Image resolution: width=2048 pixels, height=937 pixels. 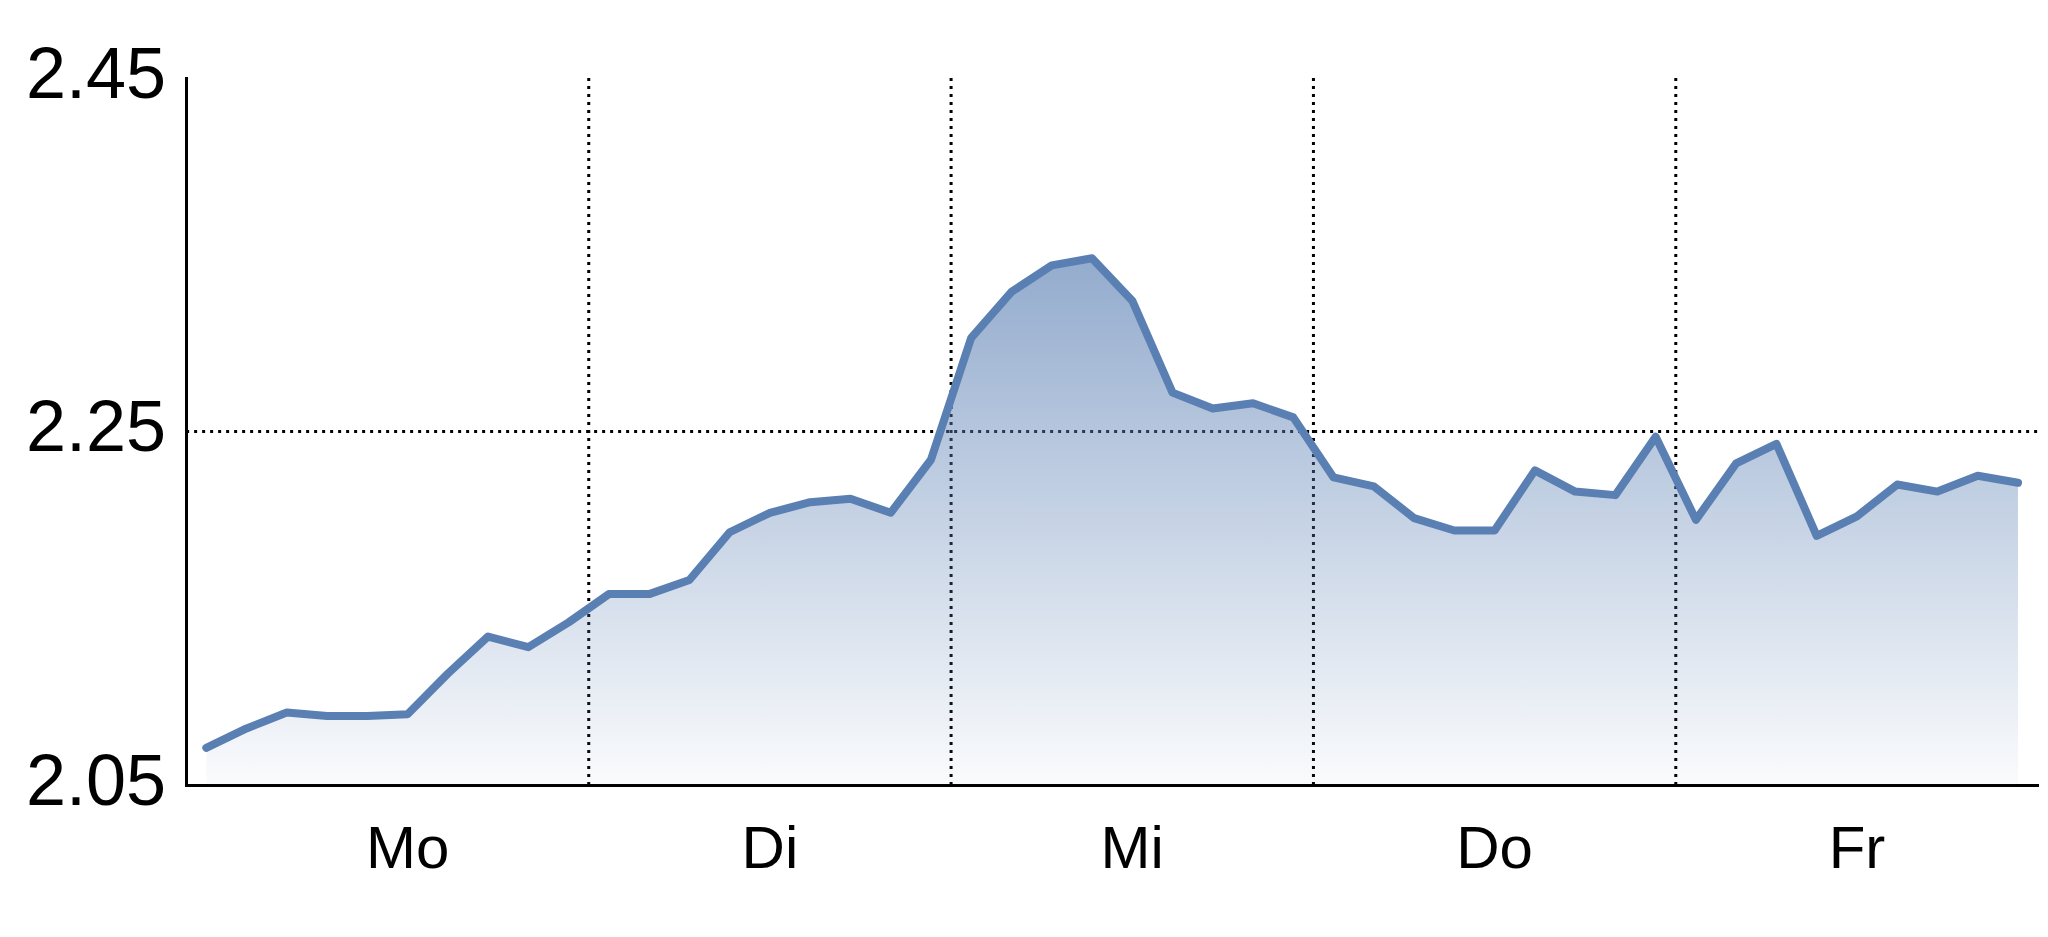 I want to click on x-tick-label: Fr, so click(x=1857, y=847).